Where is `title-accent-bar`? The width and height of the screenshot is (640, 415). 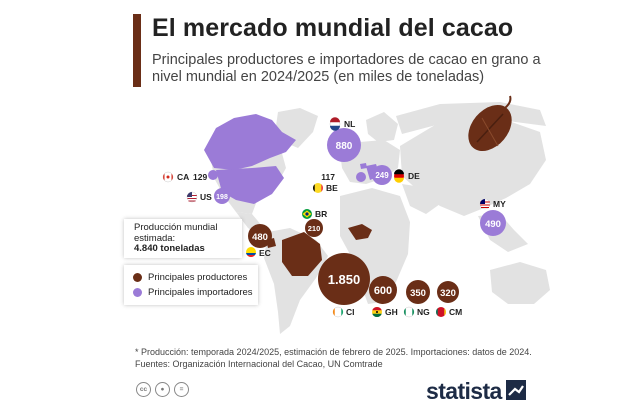 title-accent-bar is located at coordinates (137, 50).